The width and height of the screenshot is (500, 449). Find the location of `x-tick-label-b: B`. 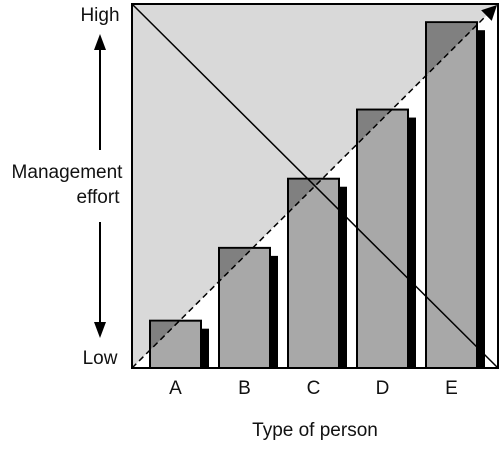

x-tick-label-b: B is located at coordinates (244, 388).